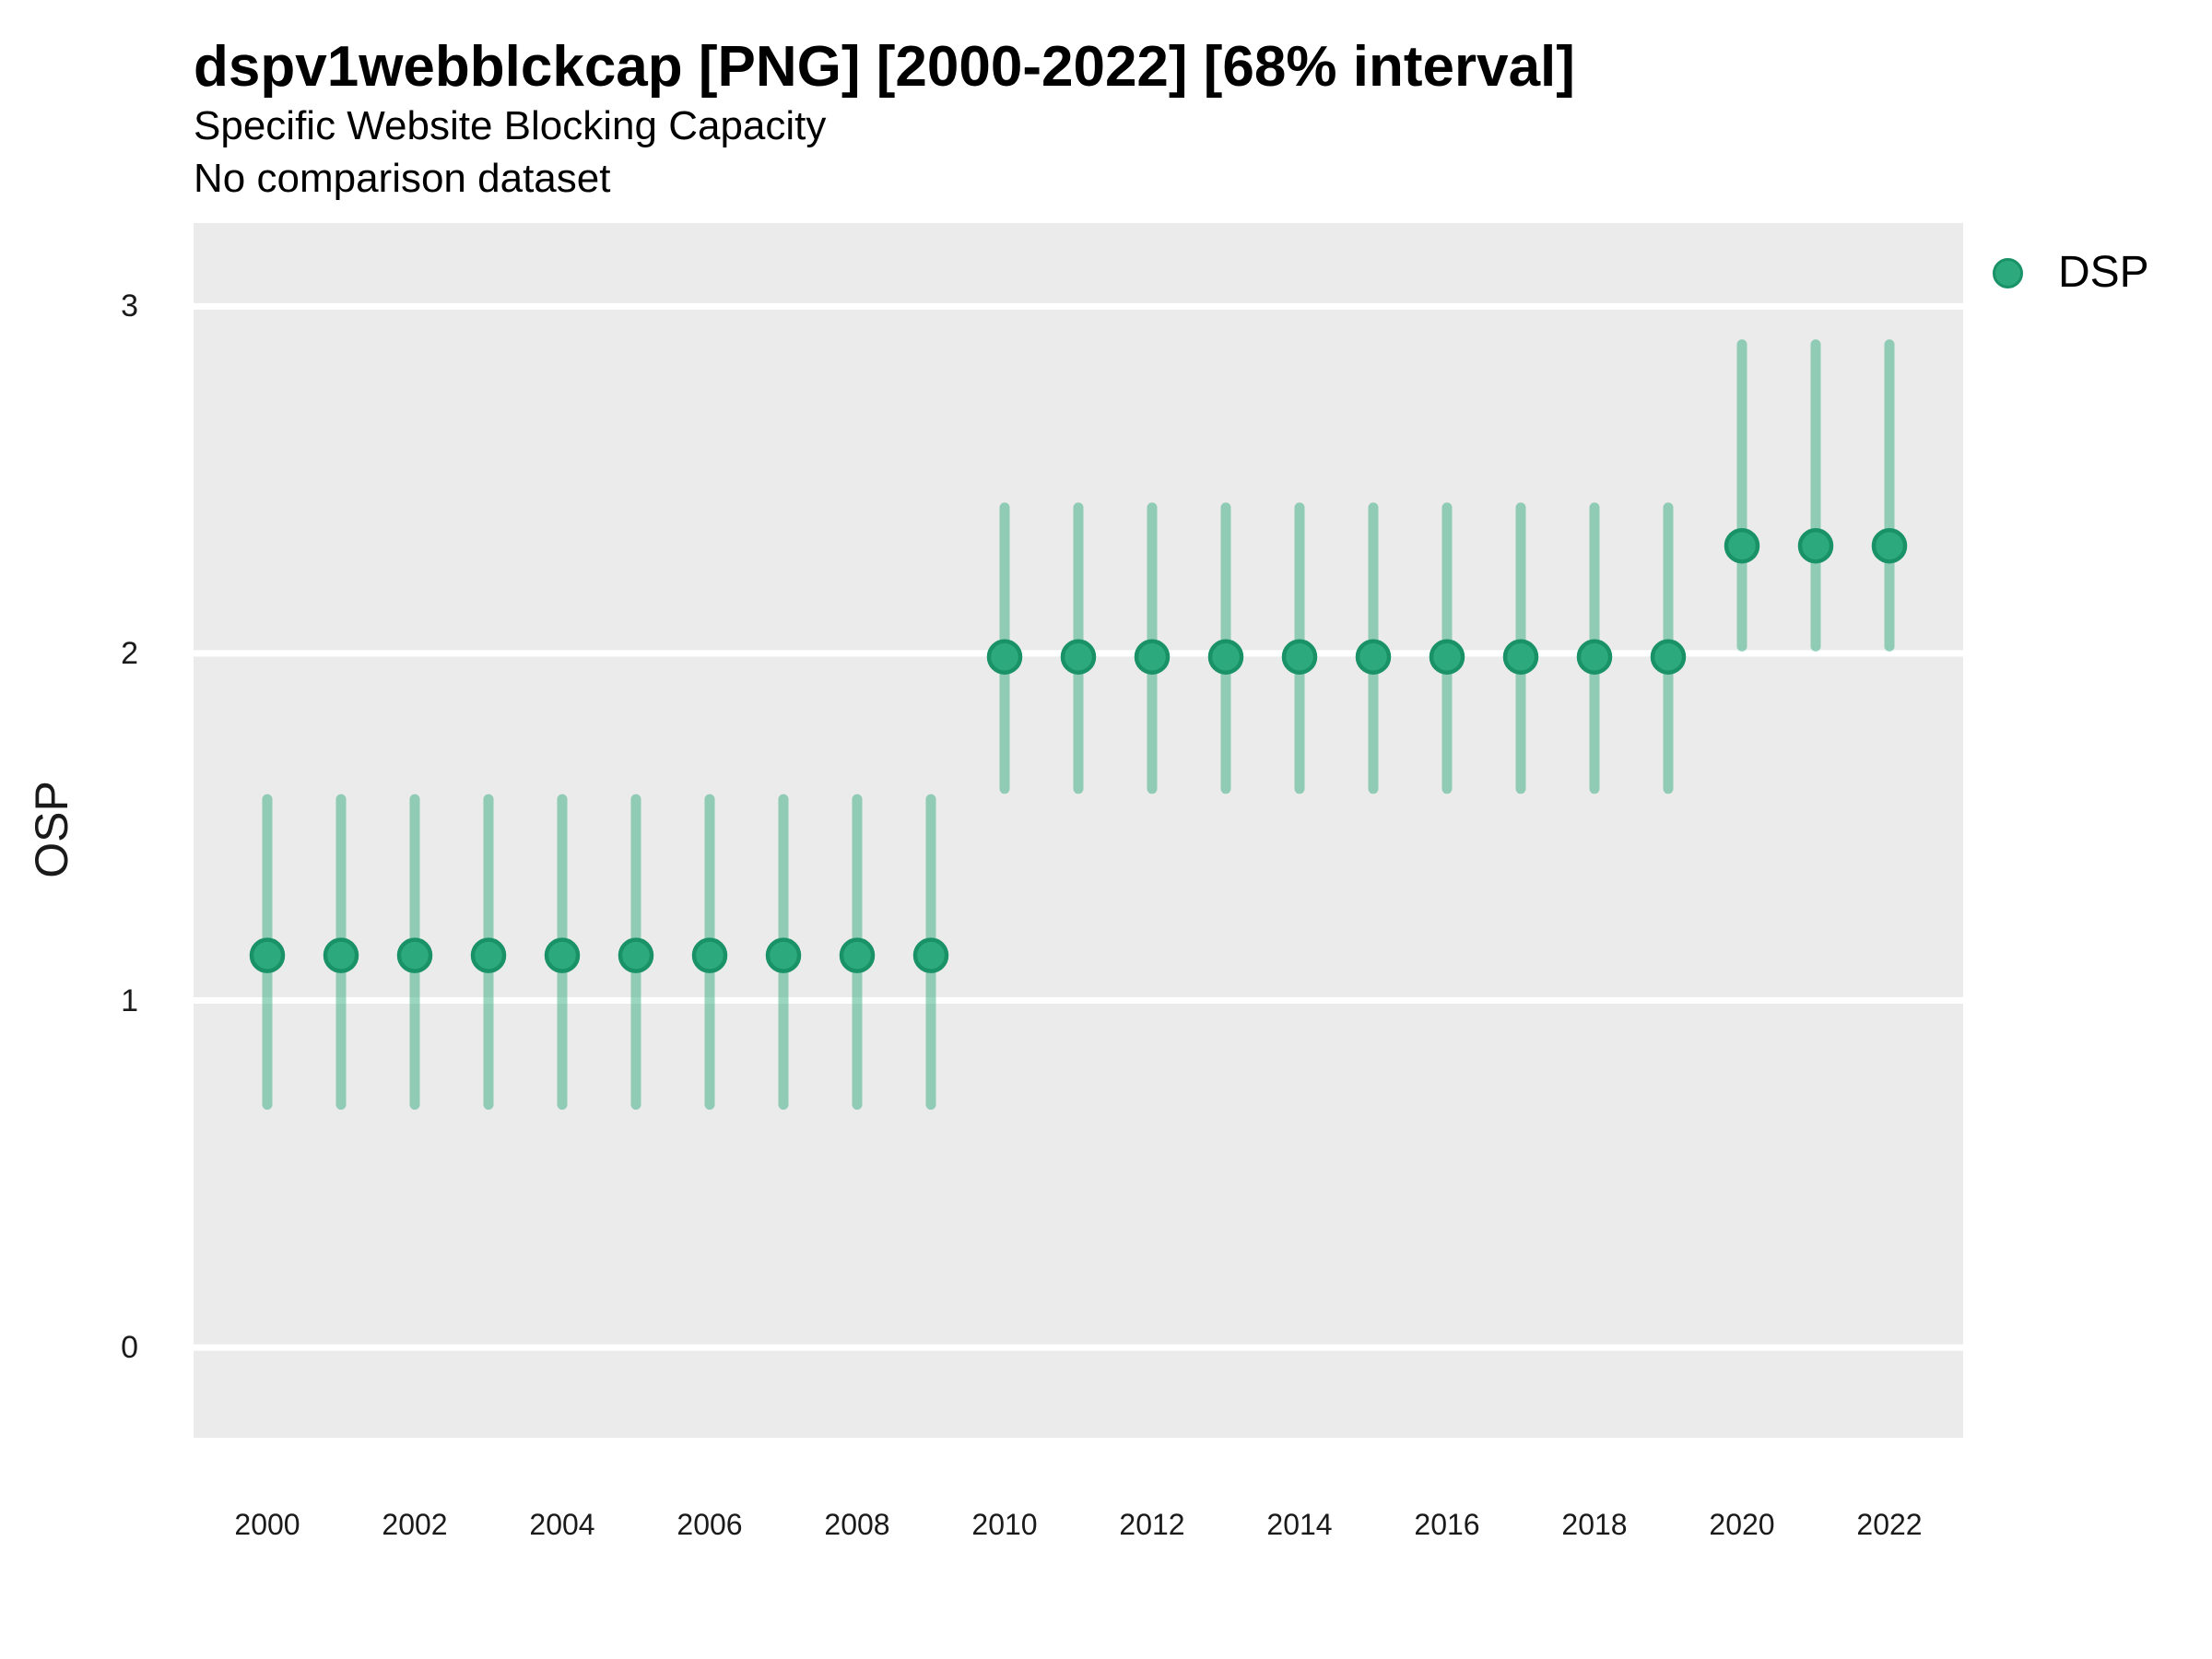 This screenshot has width=2212, height=1659. What do you see at coordinates (1815, 545) in the screenshot?
I see `data-point-2021` at bounding box center [1815, 545].